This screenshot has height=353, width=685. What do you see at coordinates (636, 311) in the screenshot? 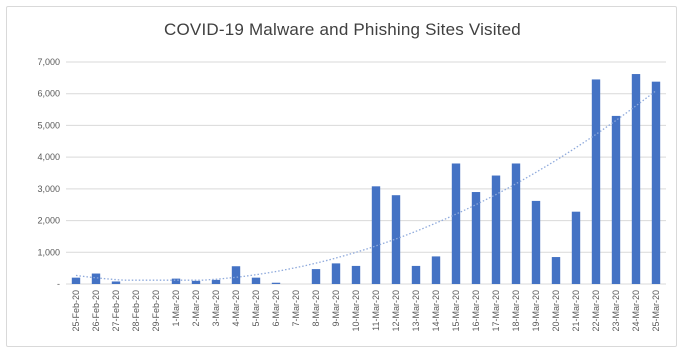
I see `x-tick-label: 24-Mar-20` at bounding box center [636, 311].